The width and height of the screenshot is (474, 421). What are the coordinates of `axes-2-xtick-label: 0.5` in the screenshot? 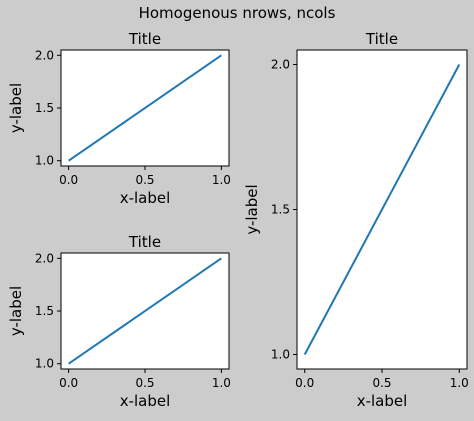 It's located at (144, 383).